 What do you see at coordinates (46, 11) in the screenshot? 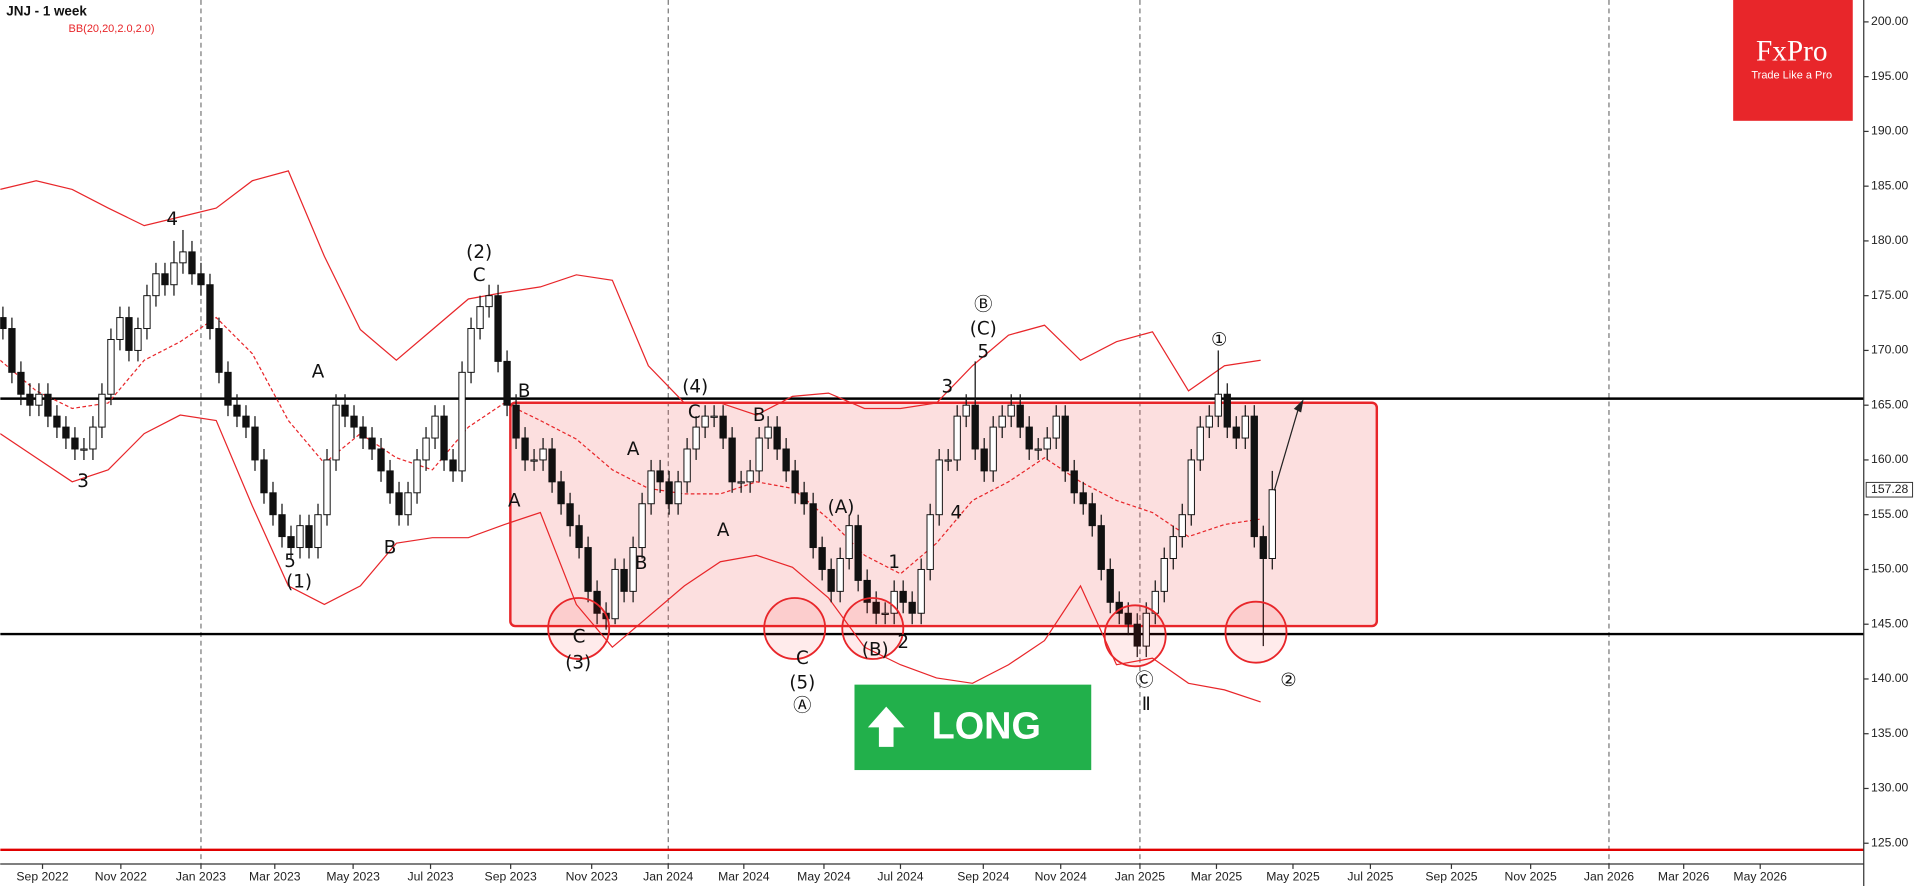
I see `chart-title: JNJ - 1 week` at bounding box center [46, 11].